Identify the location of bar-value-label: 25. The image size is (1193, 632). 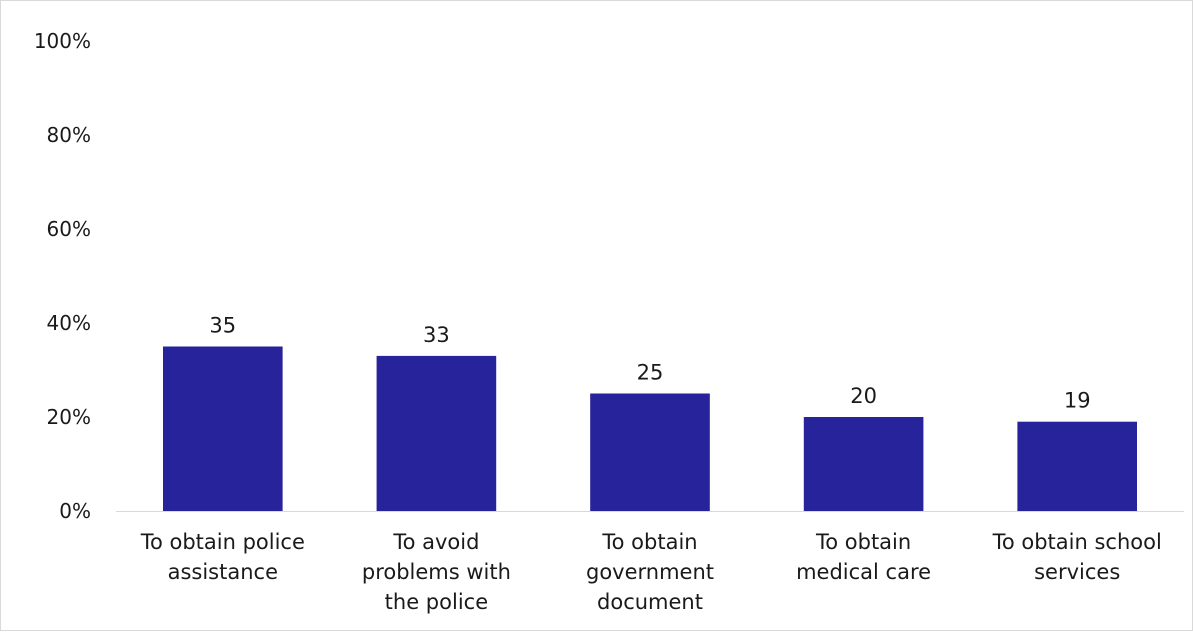
(650, 373).